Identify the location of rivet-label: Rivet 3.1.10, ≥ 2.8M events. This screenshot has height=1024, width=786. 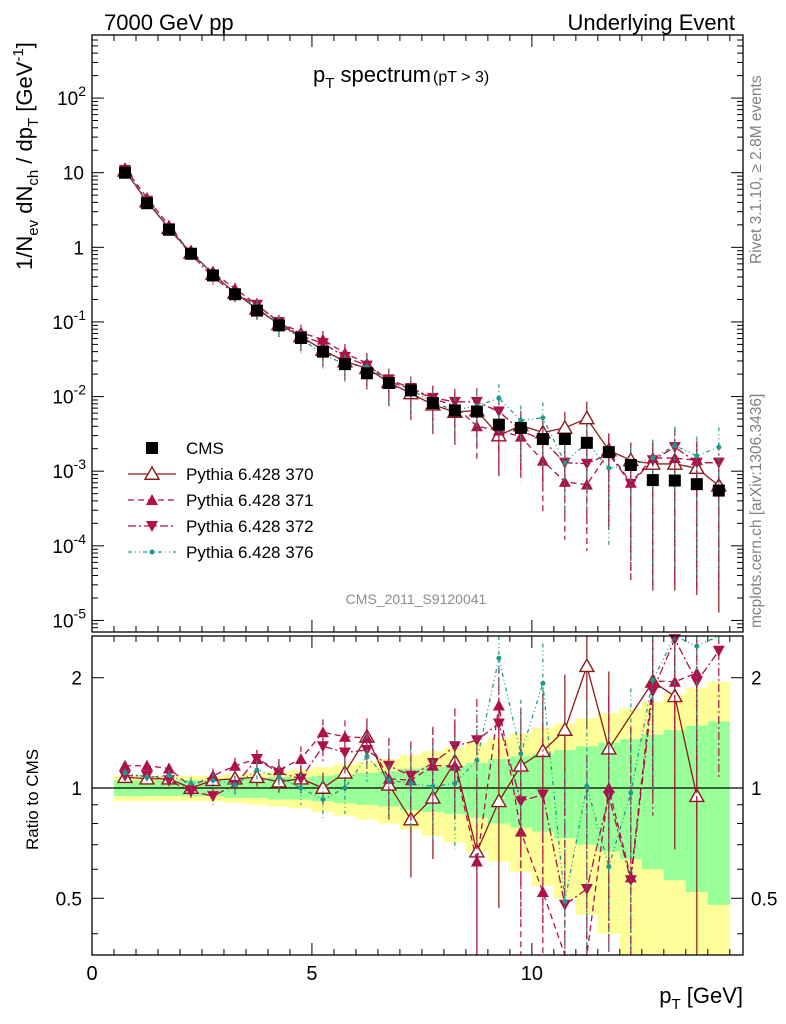
(756, 169).